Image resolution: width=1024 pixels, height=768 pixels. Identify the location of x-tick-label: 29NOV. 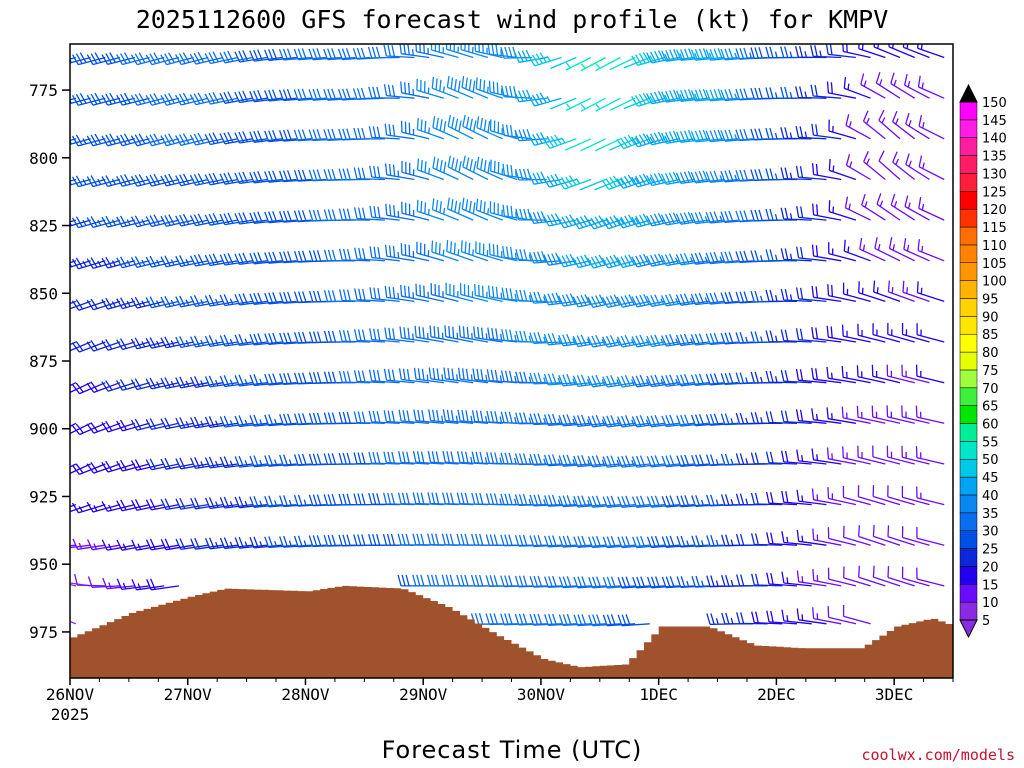
(423, 694).